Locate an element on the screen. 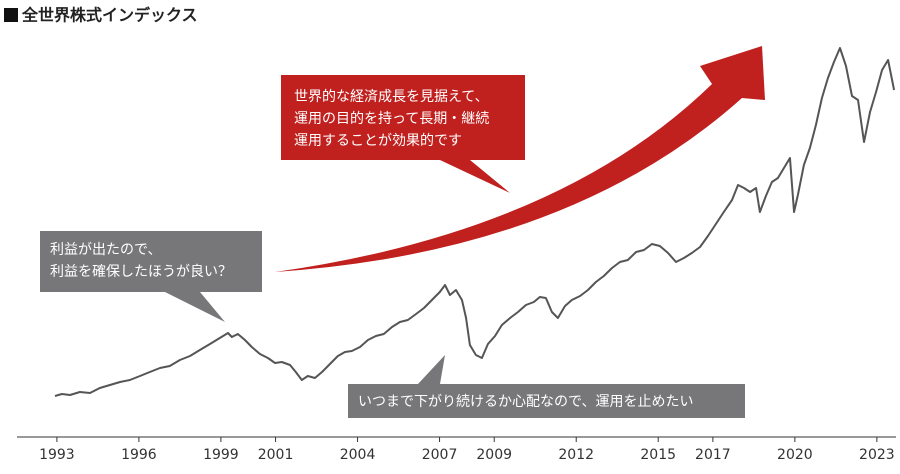  x-tick-label: 1999 is located at coordinates (221, 455).